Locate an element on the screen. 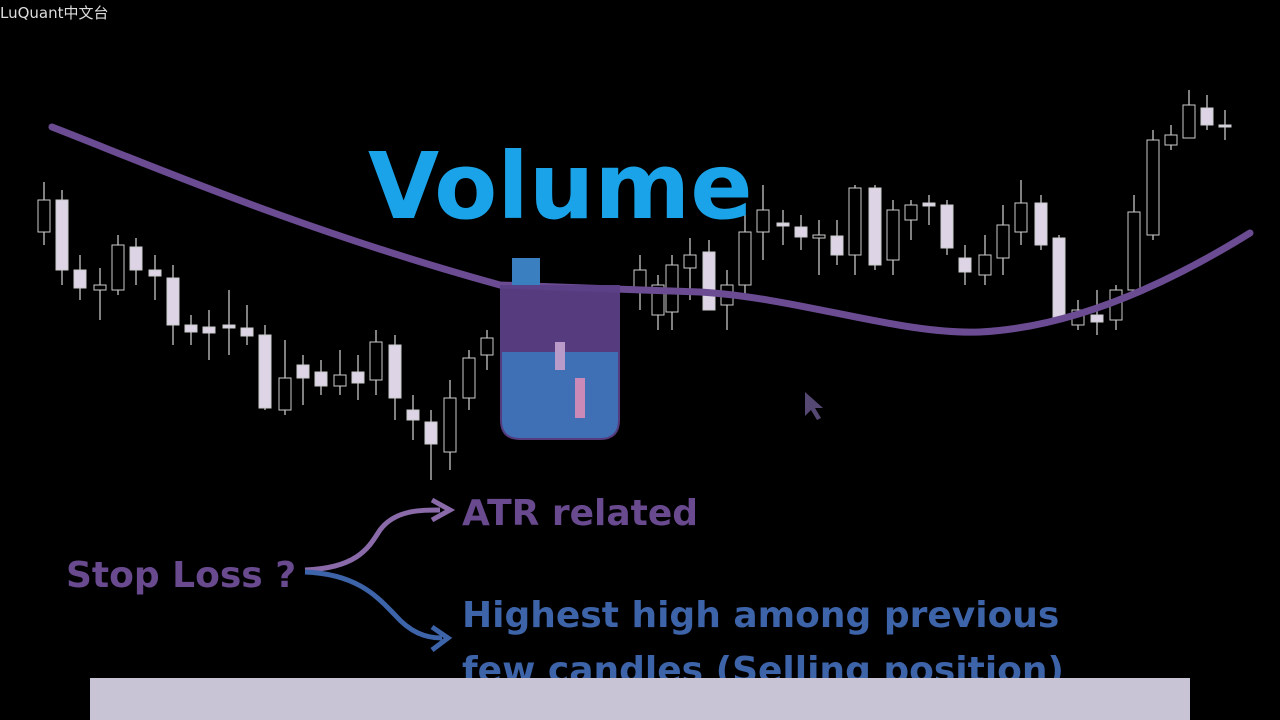  subtitle-bar is located at coordinates (640, 699).